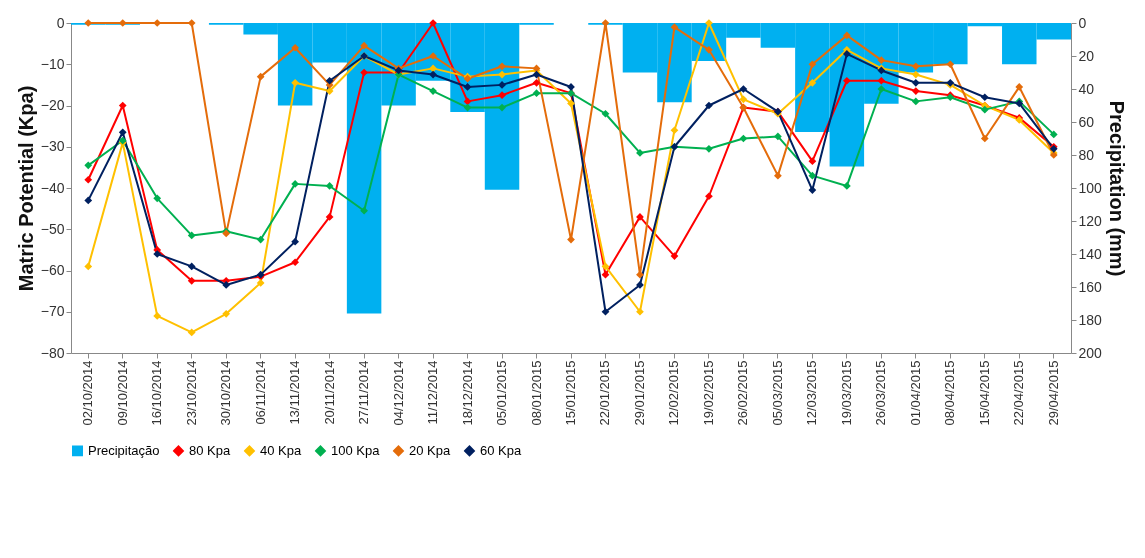  What do you see at coordinates (52, 228) in the screenshot?
I see `y-tick-label: −50` at bounding box center [52, 228].